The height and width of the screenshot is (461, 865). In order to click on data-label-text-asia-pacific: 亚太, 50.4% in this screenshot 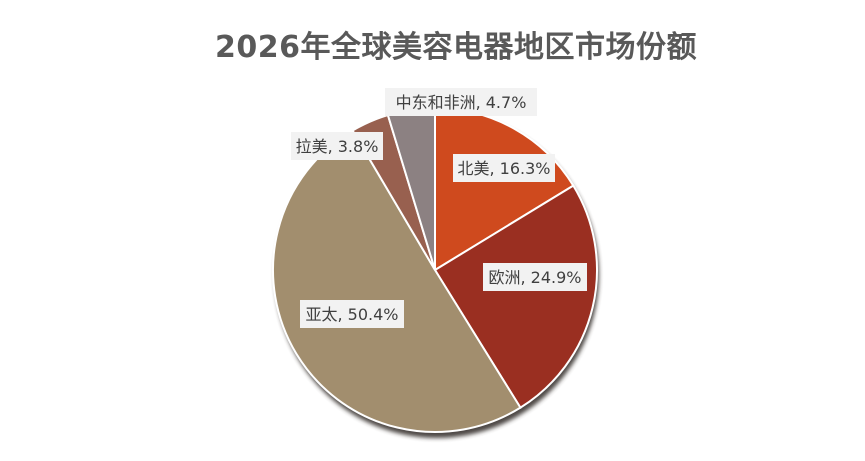, I will do `click(351, 314)`.